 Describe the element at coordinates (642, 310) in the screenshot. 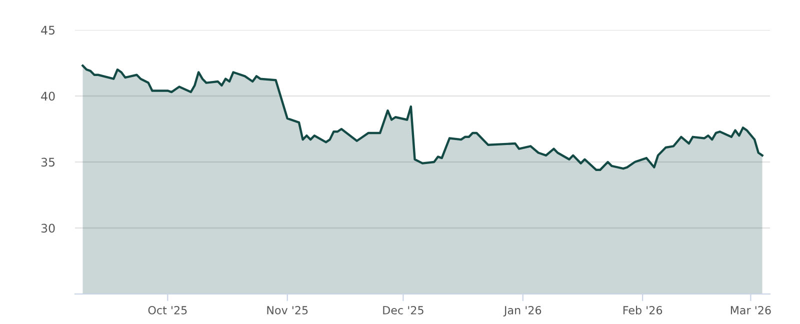

I see `x-tick-label: Feb '26` at that location.